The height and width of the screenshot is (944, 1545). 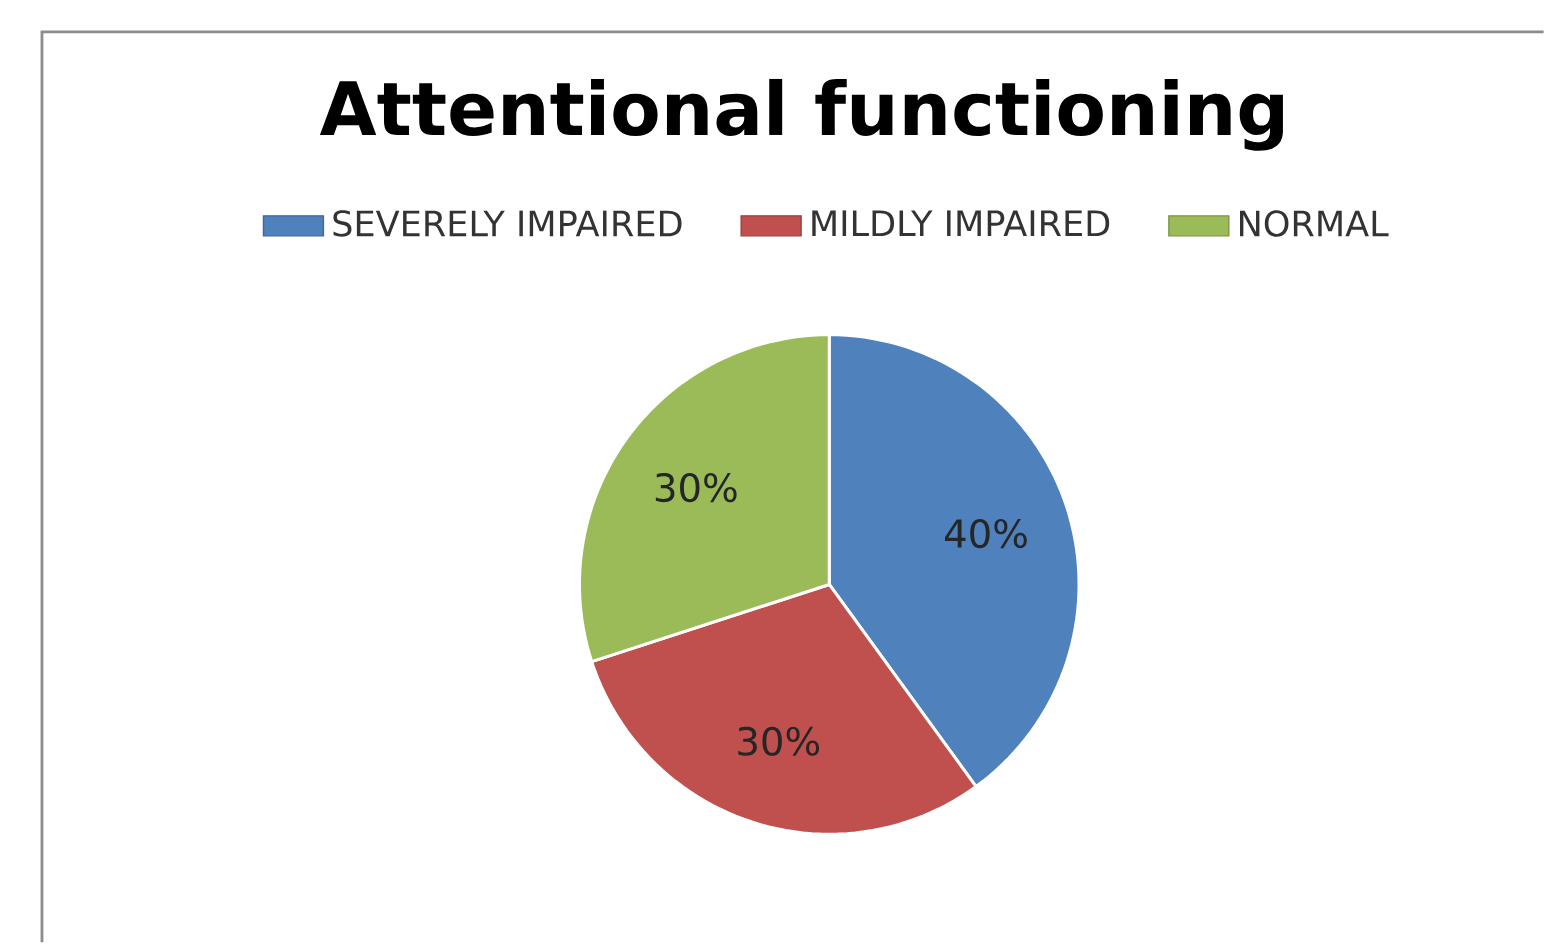 I want to click on legend-label: NORMAL, so click(x=1314, y=223).